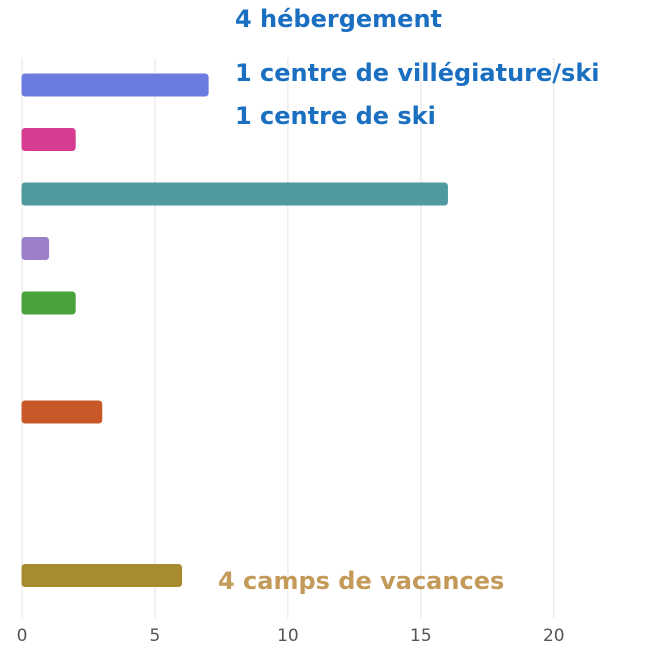 The width and height of the screenshot is (652, 648). I want to click on annotation: 4 hébergement, so click(338, 19).